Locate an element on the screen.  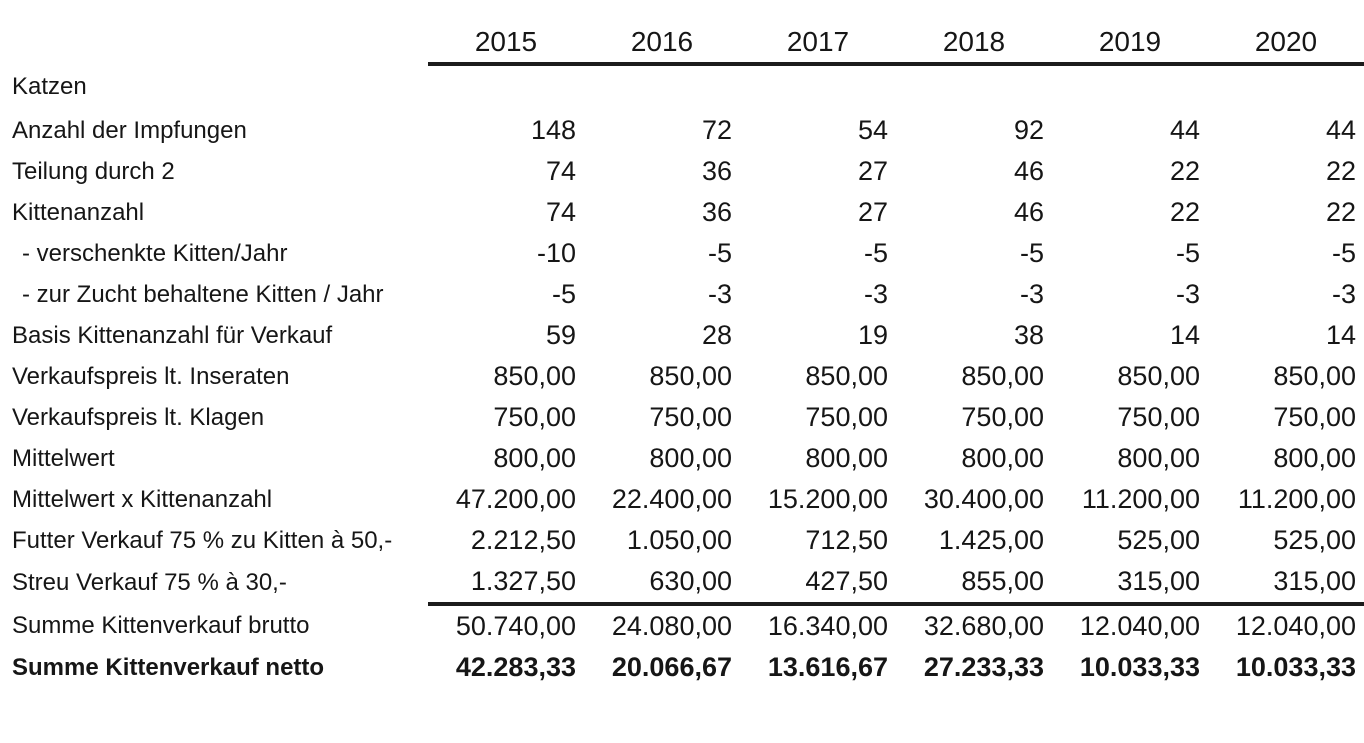
table-row: Anzahl der Impfungen 148 72 54 92 44 44 is located at coordinates (682, 130).